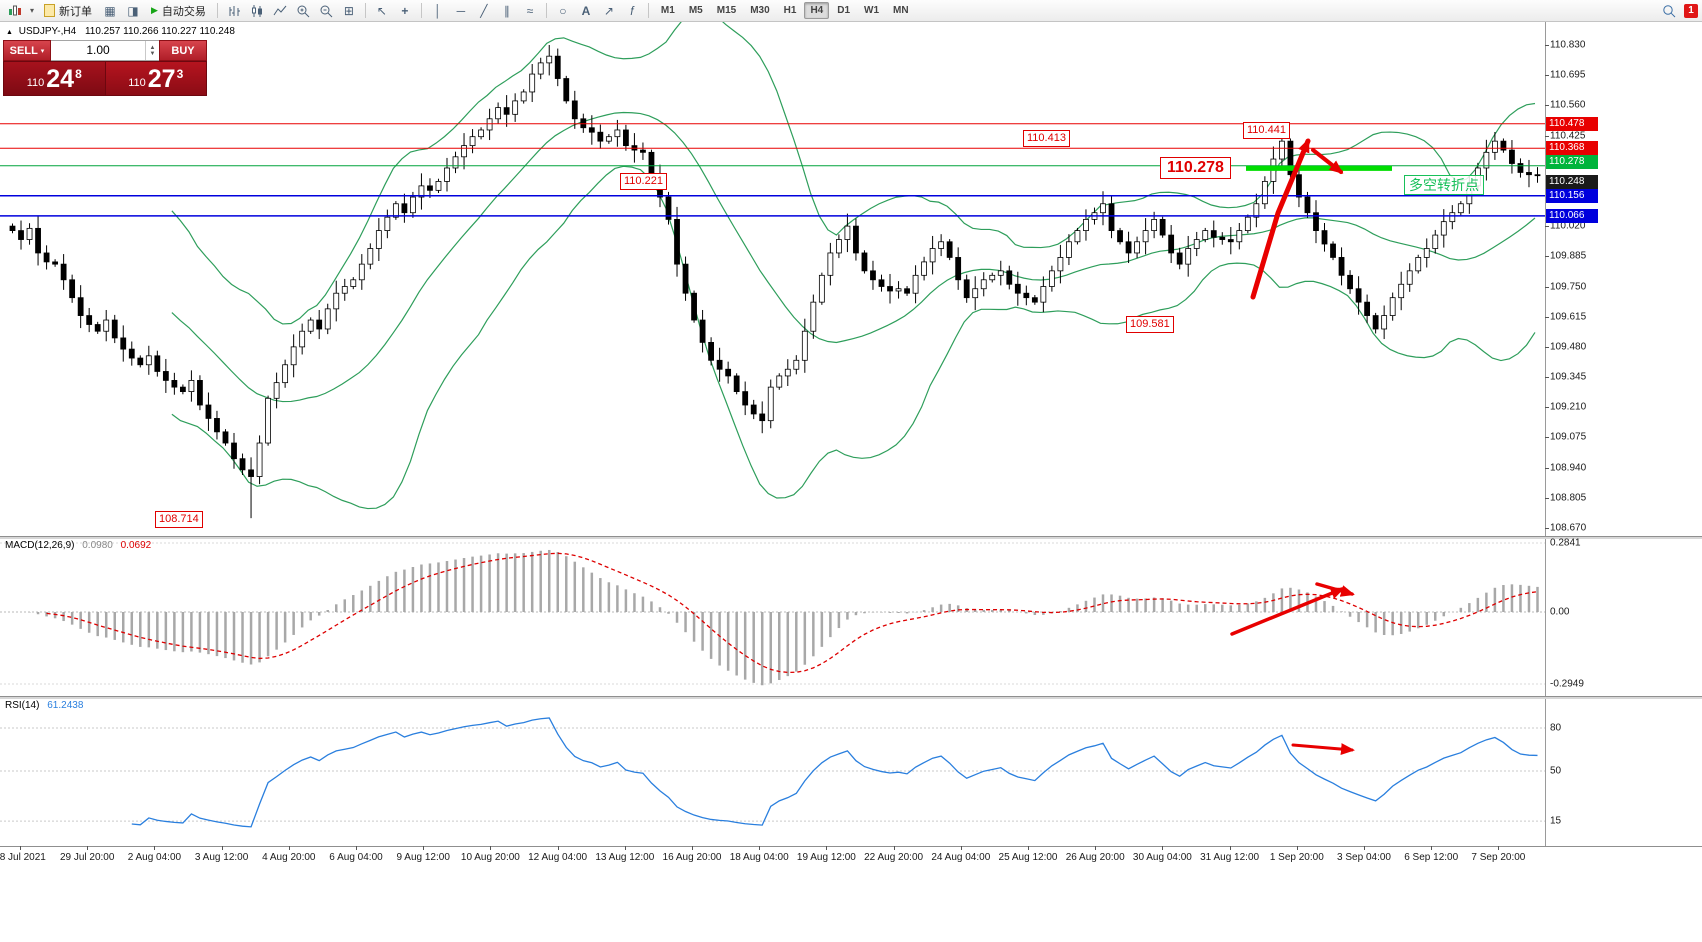  What do you see at coordinates (668, 10) in the screenshot?
I see `timeframe-m1: M1` at bounding box center [668, 10].